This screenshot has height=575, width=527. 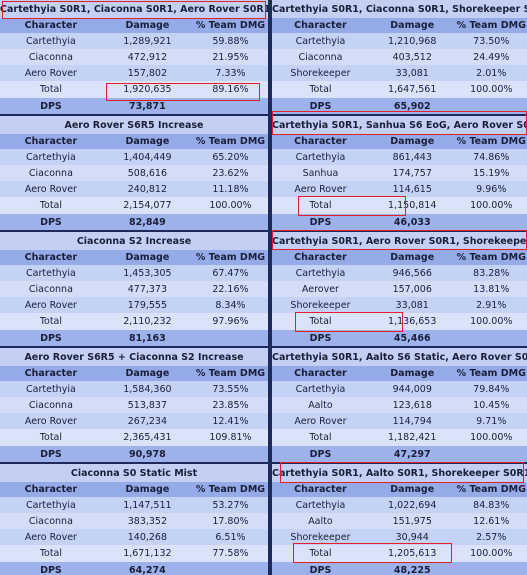 What do you see at coordinates (134, 73) in the screenshot?
I see `data-row: Aero Rover 157,802 7.33%` at bounding box center [134, 73].